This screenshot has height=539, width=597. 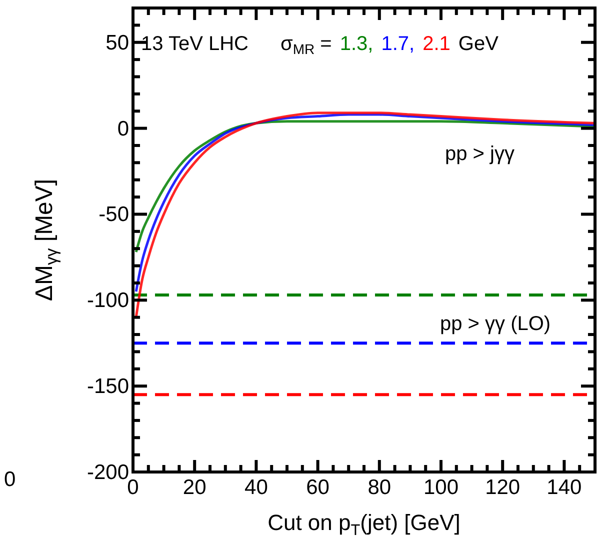 I want to click on annotation: 13 TeV LHC, so click(x=194, y=44).